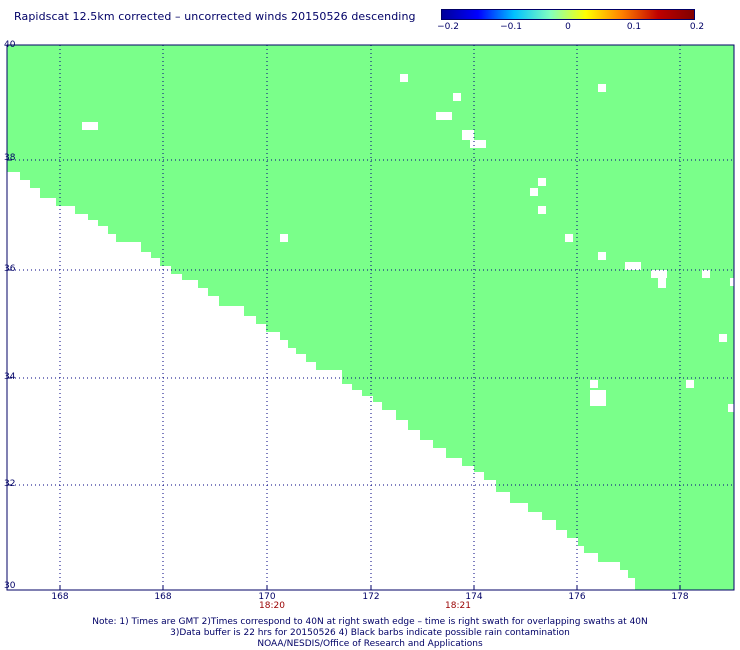 This screenshot has height=650, width=740. What do you see at coordinates (511, 27) in the screenshot?
I see `color-scale-label: −0.1` at bounding box center [511, 27].